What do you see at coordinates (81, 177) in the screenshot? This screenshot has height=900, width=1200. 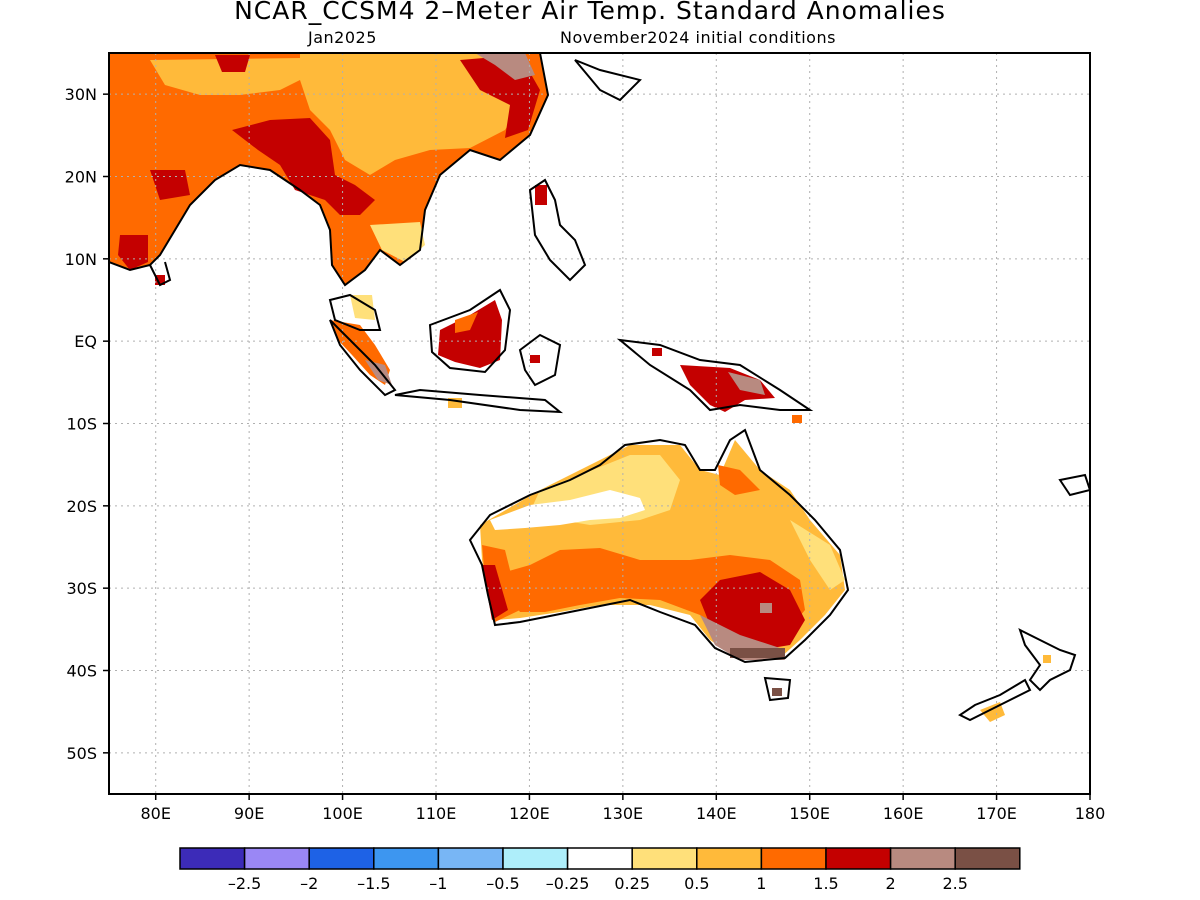 I see `lat-tick-label: 20N` at bounding box center [81, 177].